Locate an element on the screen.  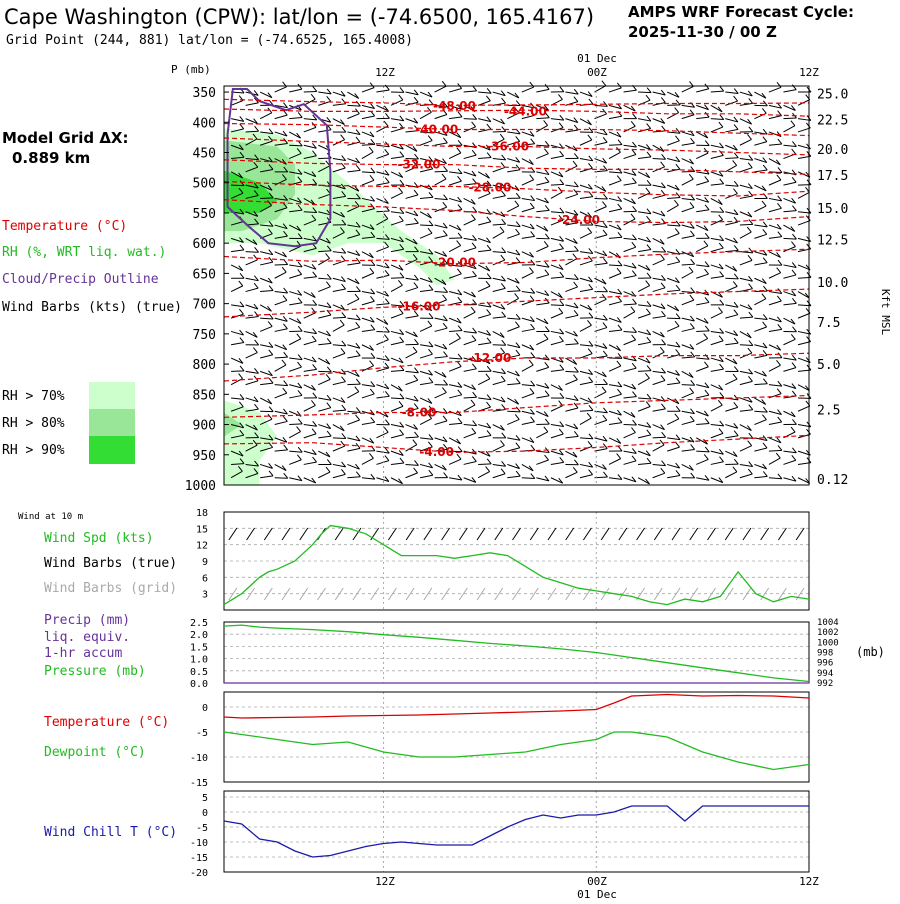
height-tick-label: 25.0 is located at coordinates (832, 94).